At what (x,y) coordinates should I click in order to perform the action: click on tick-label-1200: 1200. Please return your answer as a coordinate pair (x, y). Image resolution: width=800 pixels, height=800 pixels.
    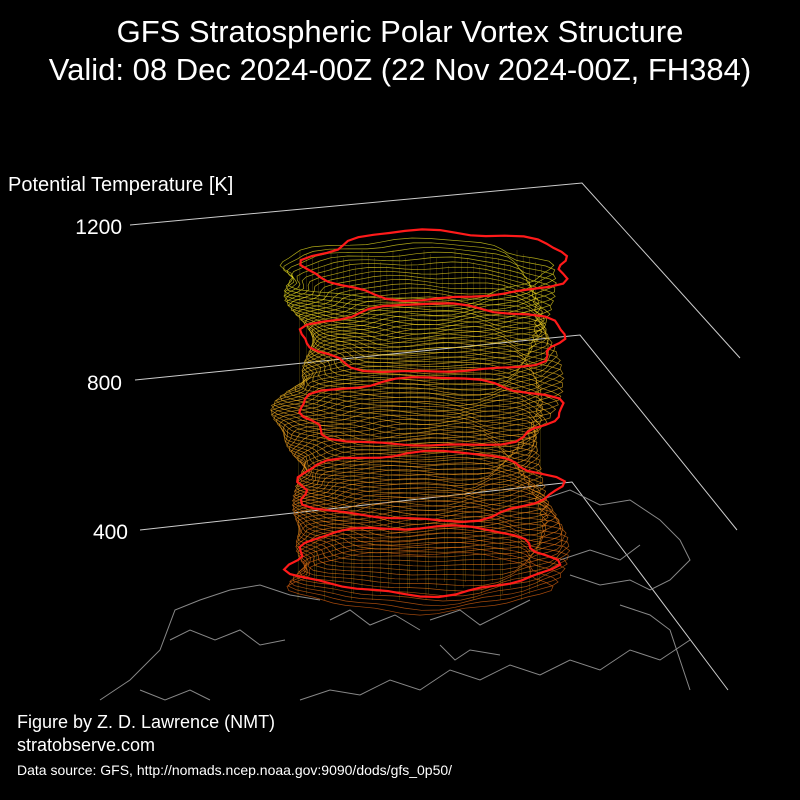
    Looking at the image, I should click on (98, 227).